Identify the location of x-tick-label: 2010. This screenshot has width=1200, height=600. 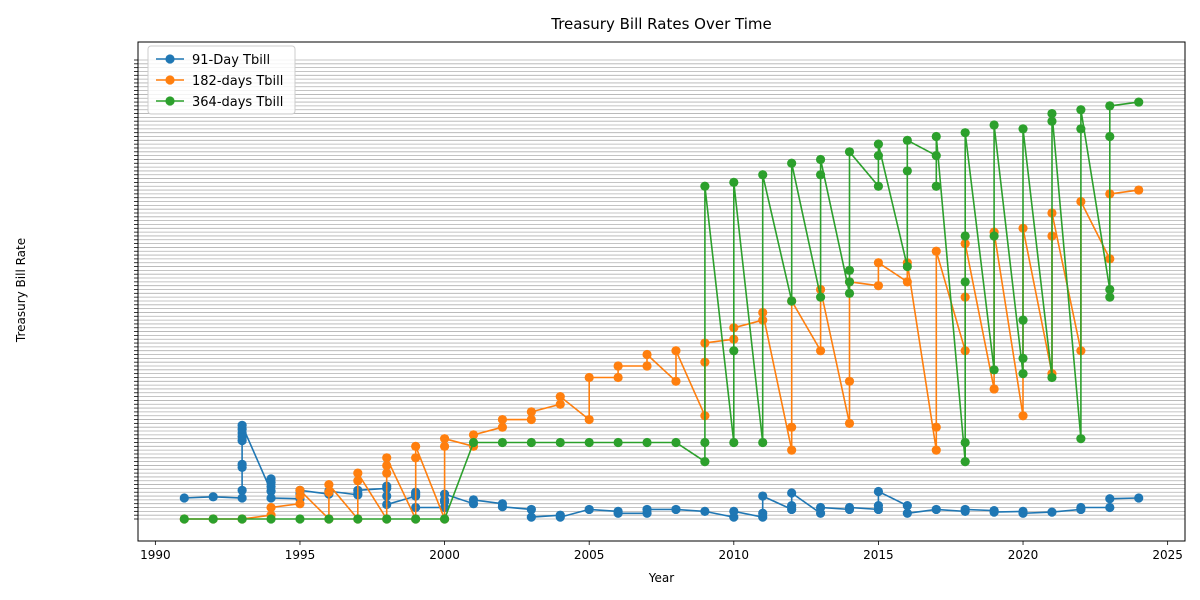
(734, 555).